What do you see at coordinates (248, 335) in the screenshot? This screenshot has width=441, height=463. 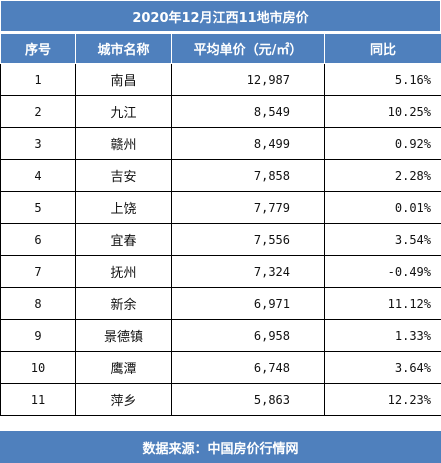 I see `cell-price: 6,958` at bounding box center [248, 335].